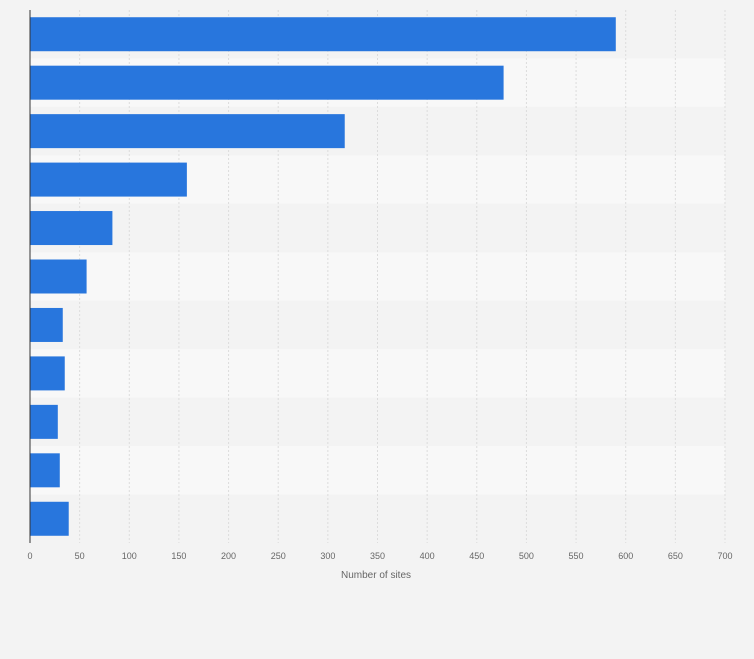 The width and height of the screenshot is (754, 659). I want to click on x-tick-label: 600, so click(625, 556).